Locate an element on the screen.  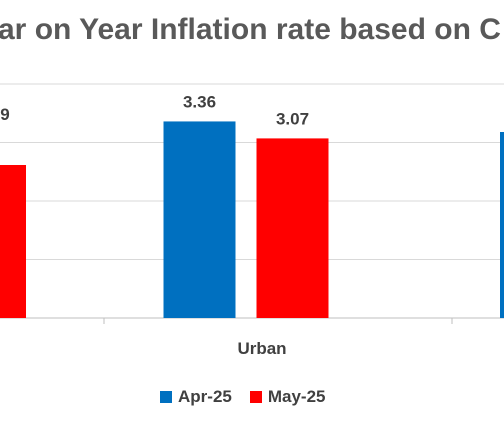
x-tick-labels: Urban is located at coordinates (261, 348).